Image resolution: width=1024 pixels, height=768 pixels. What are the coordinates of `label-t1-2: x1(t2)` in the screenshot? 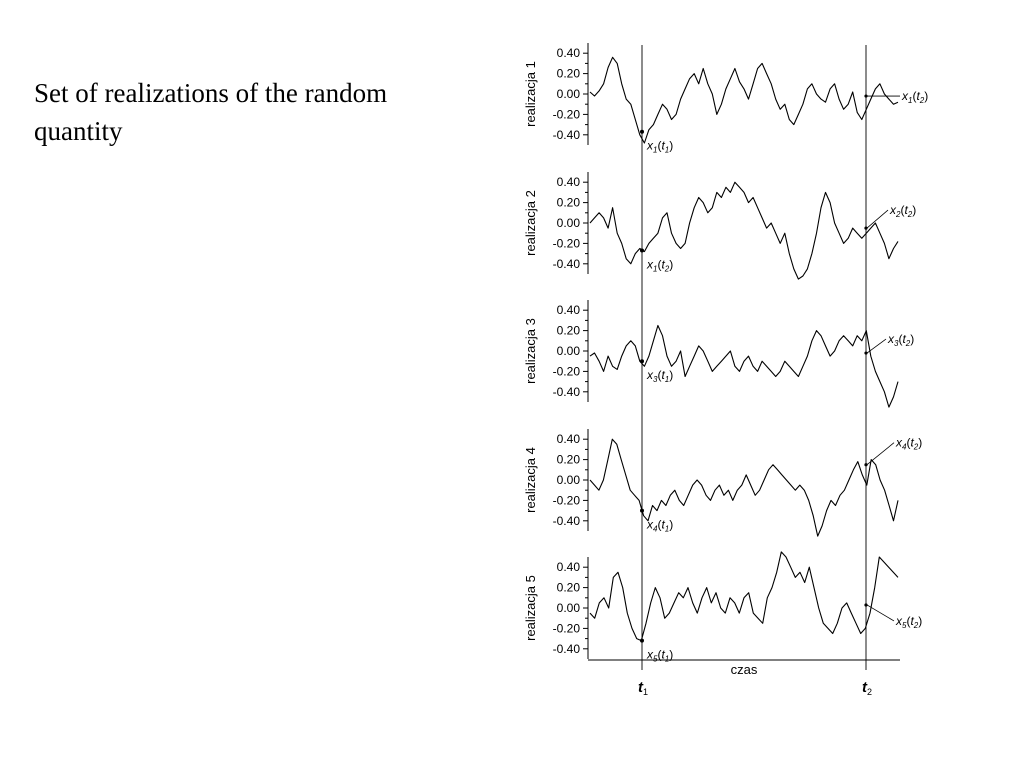 It's located at (659, 266).